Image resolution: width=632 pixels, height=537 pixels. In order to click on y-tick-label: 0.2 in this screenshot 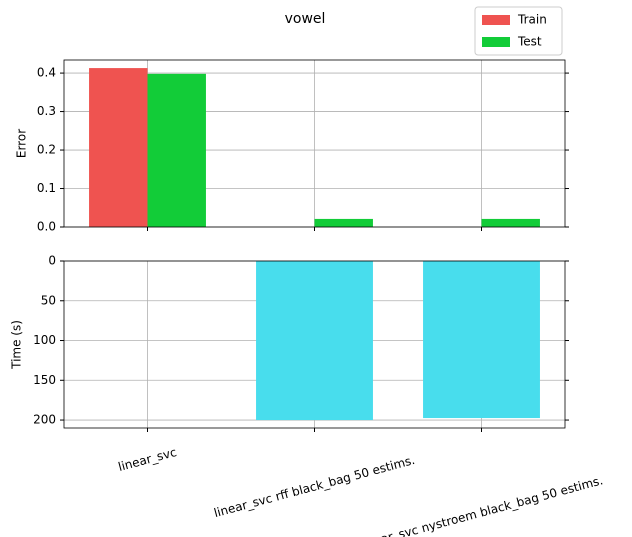, I will do `click(46, 150)`.